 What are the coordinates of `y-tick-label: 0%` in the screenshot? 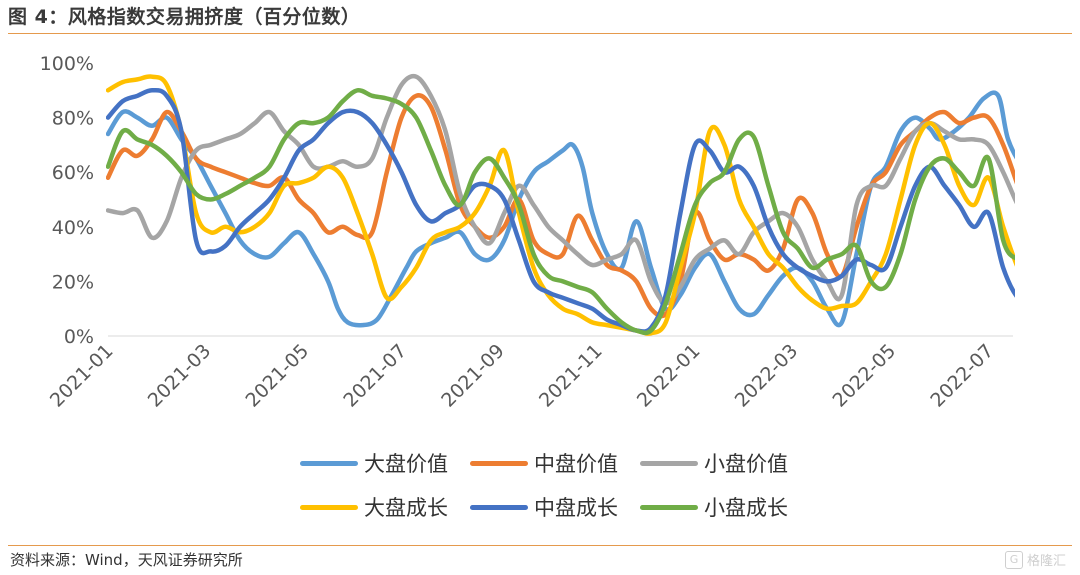 It's located at (79, 337).